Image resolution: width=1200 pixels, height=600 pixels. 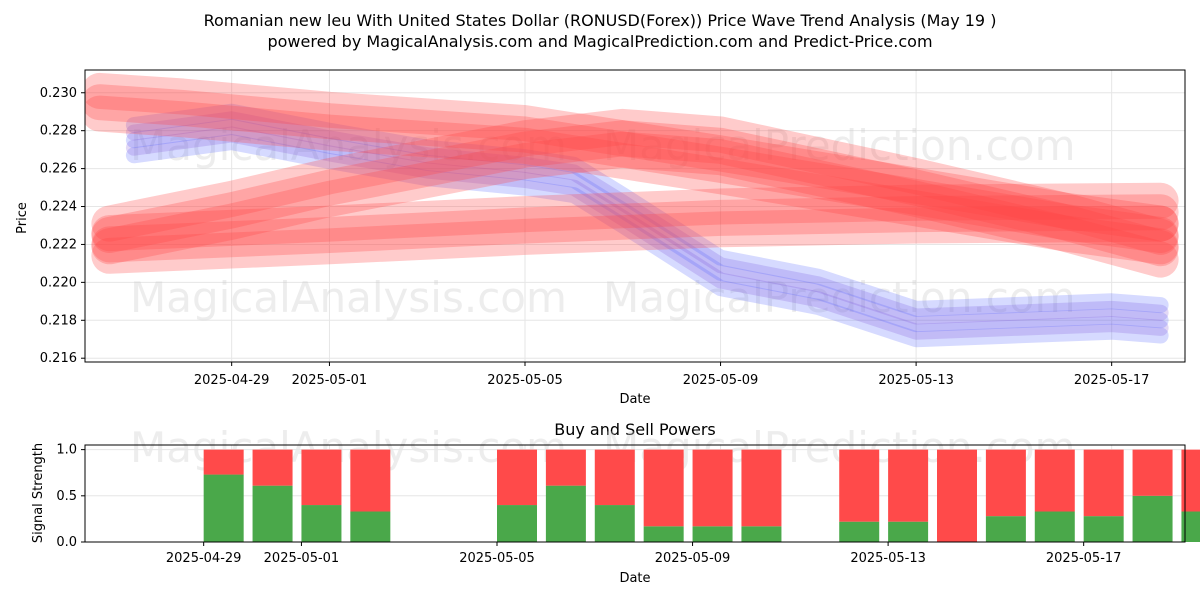 What do you see at coordinates (634, 578) in the screenshot?
I see `power-x-label: Date` at bounding box center [634, 578].